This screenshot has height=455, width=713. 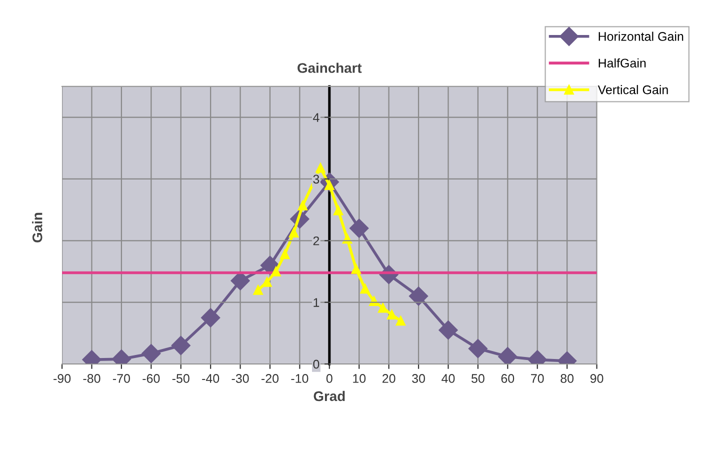 What do you see at coordinates (121, 378) in the screenshot?
I see `x-tick-label: -70` at bounding box center [121, 378].